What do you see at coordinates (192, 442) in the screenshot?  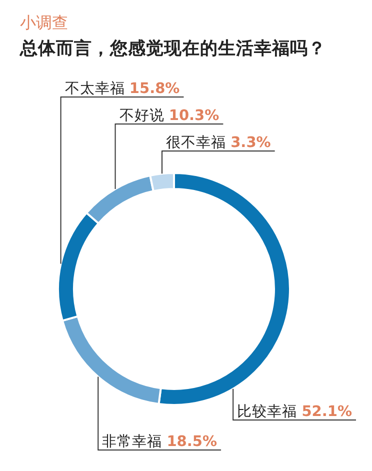 I see `data-label: 18.5%` at bounding box center [192, 442].